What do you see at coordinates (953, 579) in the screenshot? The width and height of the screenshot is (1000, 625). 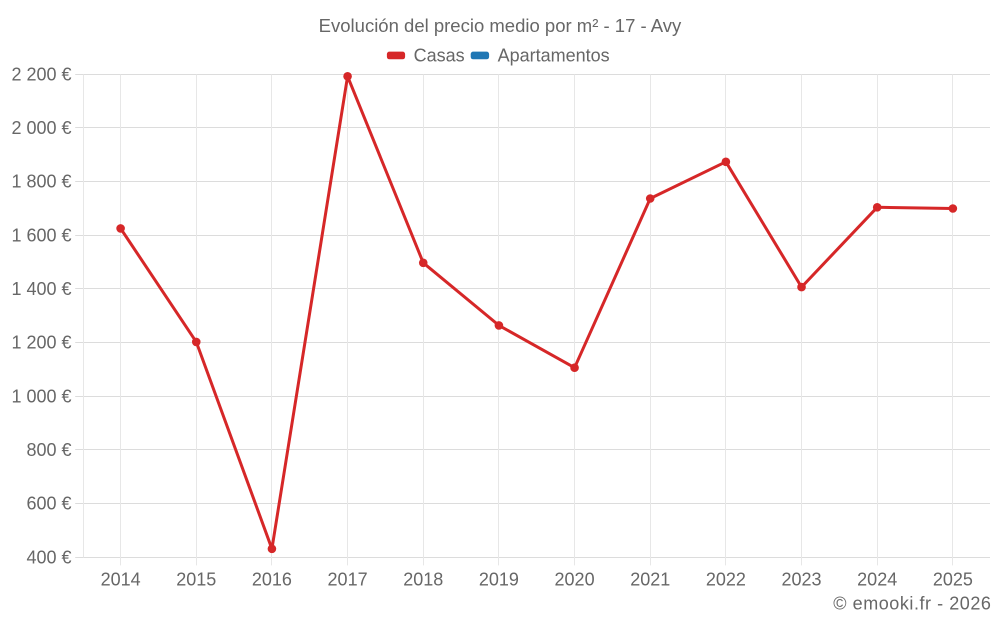 I see `svg-text: 2025` at bounding box center [953, 579].